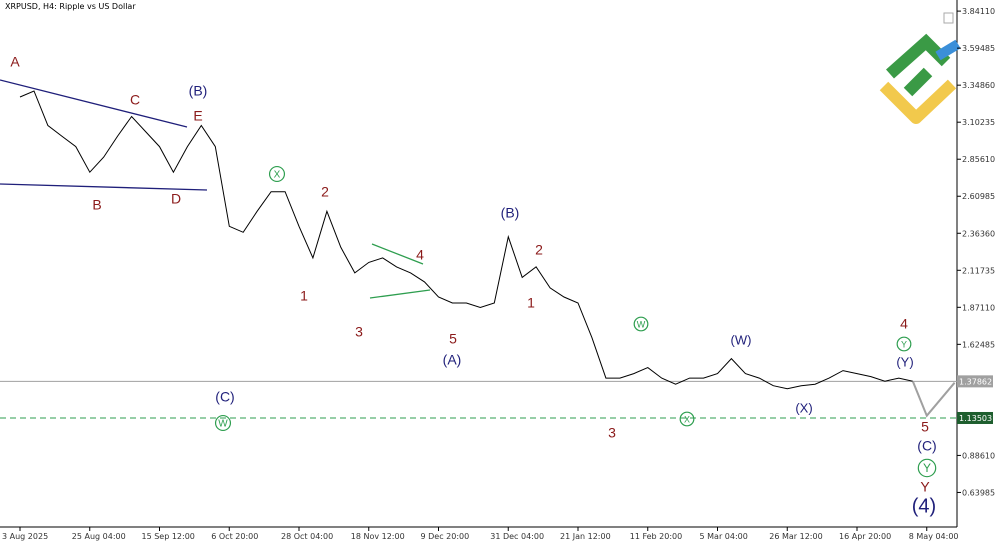 This screenshot has width=1000, height=545. I want to click on x-tick-label: 11 Feb 20:00, so click(656, 536).